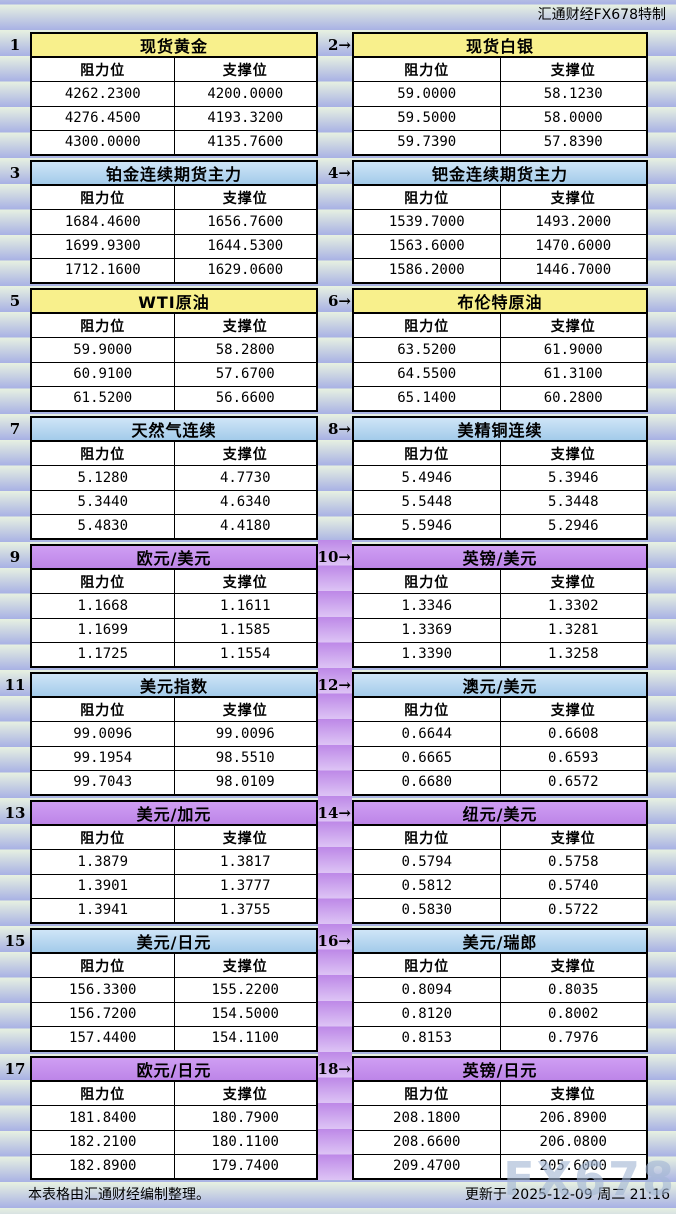 The width and height of the screenshot is (676, 1214). What do you see at coordinates (174, 302) in the screenshot?
I see `panel-title: WTI原油` at bounding box center [174, 302].